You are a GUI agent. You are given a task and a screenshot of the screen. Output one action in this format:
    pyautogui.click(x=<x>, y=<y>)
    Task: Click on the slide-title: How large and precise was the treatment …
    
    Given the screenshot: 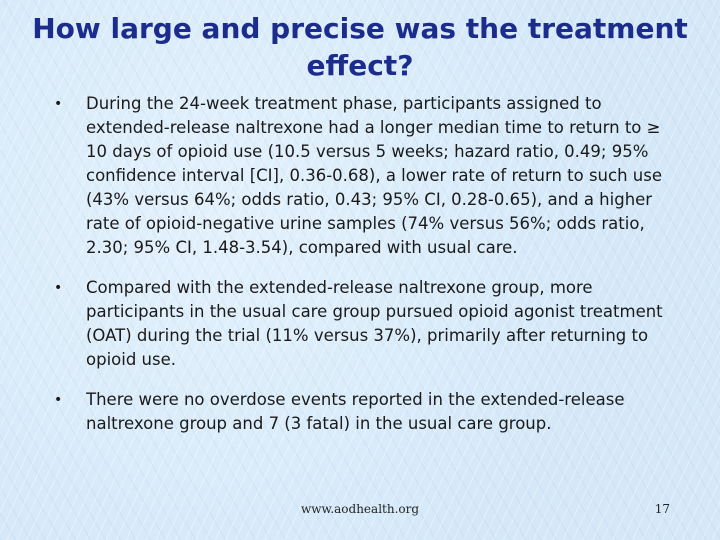 What is the action you would take?
    pyautogui.click(x=360, y=47)
    